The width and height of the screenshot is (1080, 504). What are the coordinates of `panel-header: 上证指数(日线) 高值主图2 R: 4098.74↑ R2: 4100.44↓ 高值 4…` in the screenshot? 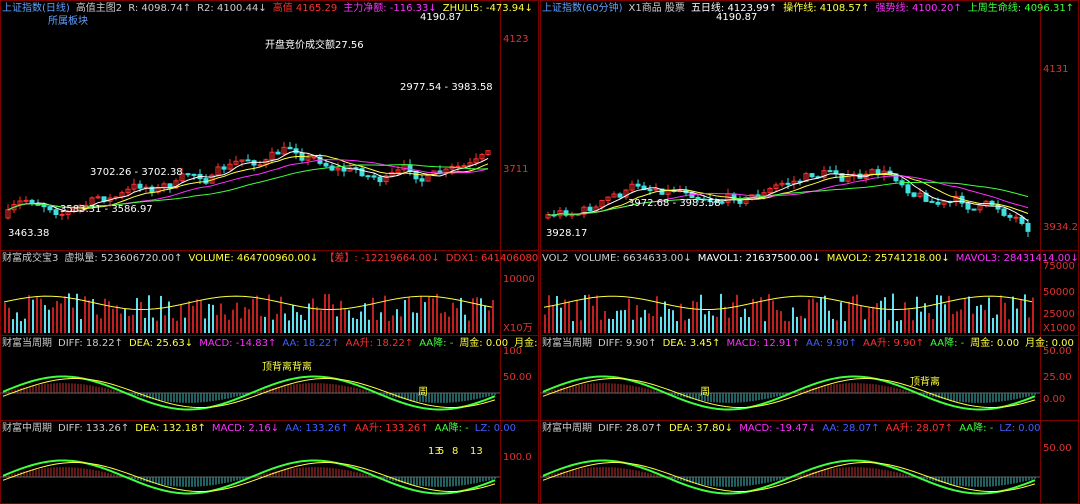 It's located at (270, 9).